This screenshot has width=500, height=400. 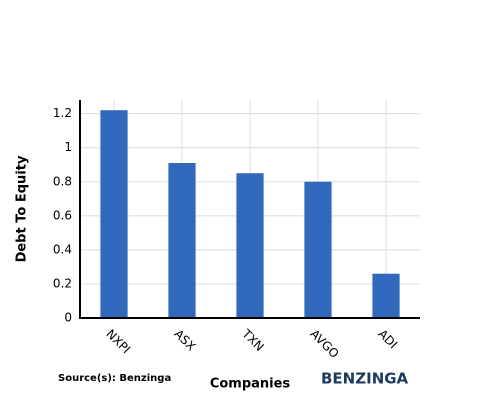 What do you see at coordinates (62, 215) in the screenshot?
I see `y-tick-label: 0.6` at bounding box center [62, 215].